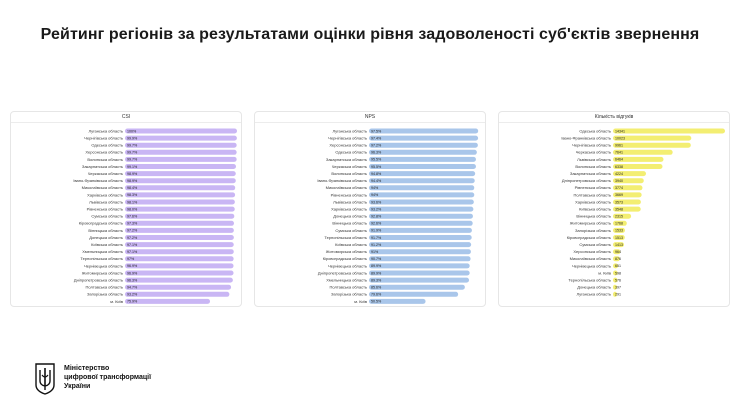 This screenshot has width=740, height=416. Describe the element at coordinates (376, 224) in the screenshot. I see `data-label: 92.6%` at that location.